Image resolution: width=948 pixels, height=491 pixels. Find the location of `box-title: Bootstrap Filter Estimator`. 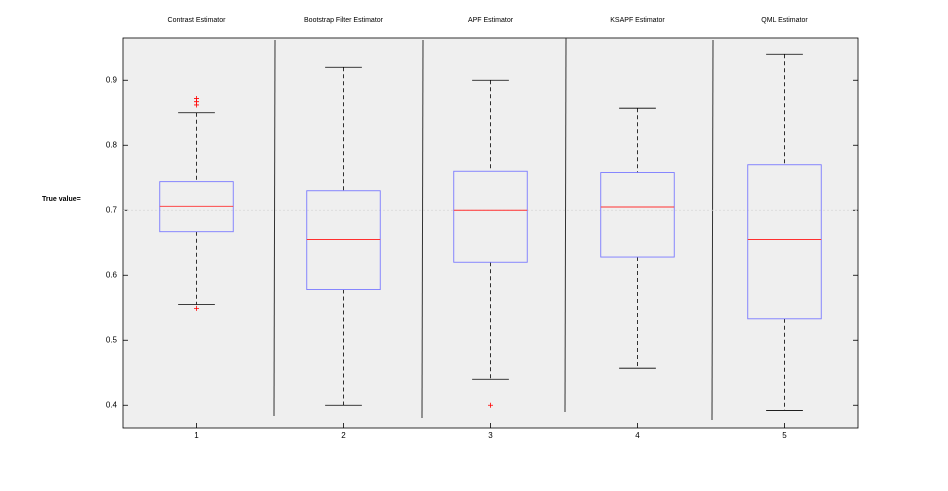

box-title: Bootstrap Filter Estimator is located at coordinates (344, 20).